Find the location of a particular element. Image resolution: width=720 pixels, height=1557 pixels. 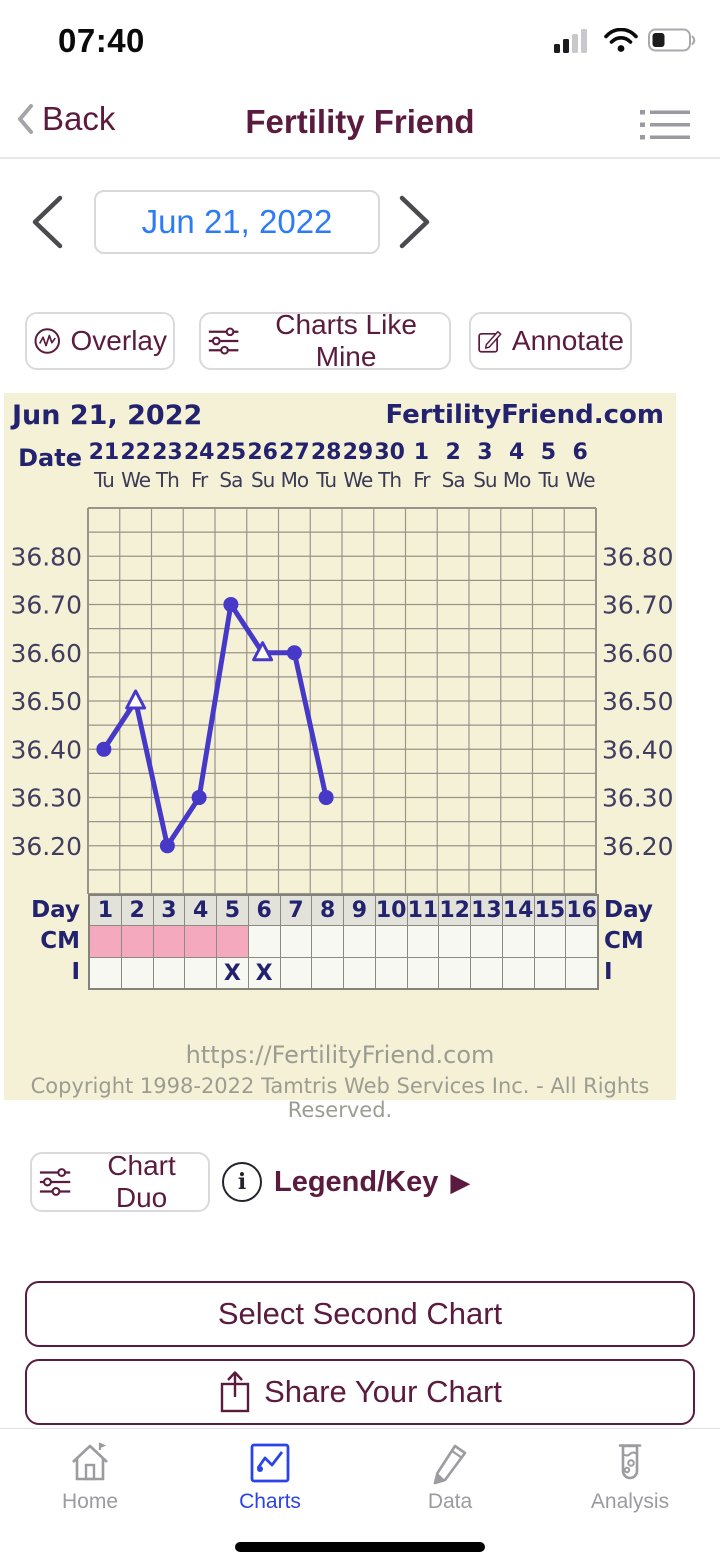

disclosure-arrow-icon: ▶ is located at coordinates (460, 1181).